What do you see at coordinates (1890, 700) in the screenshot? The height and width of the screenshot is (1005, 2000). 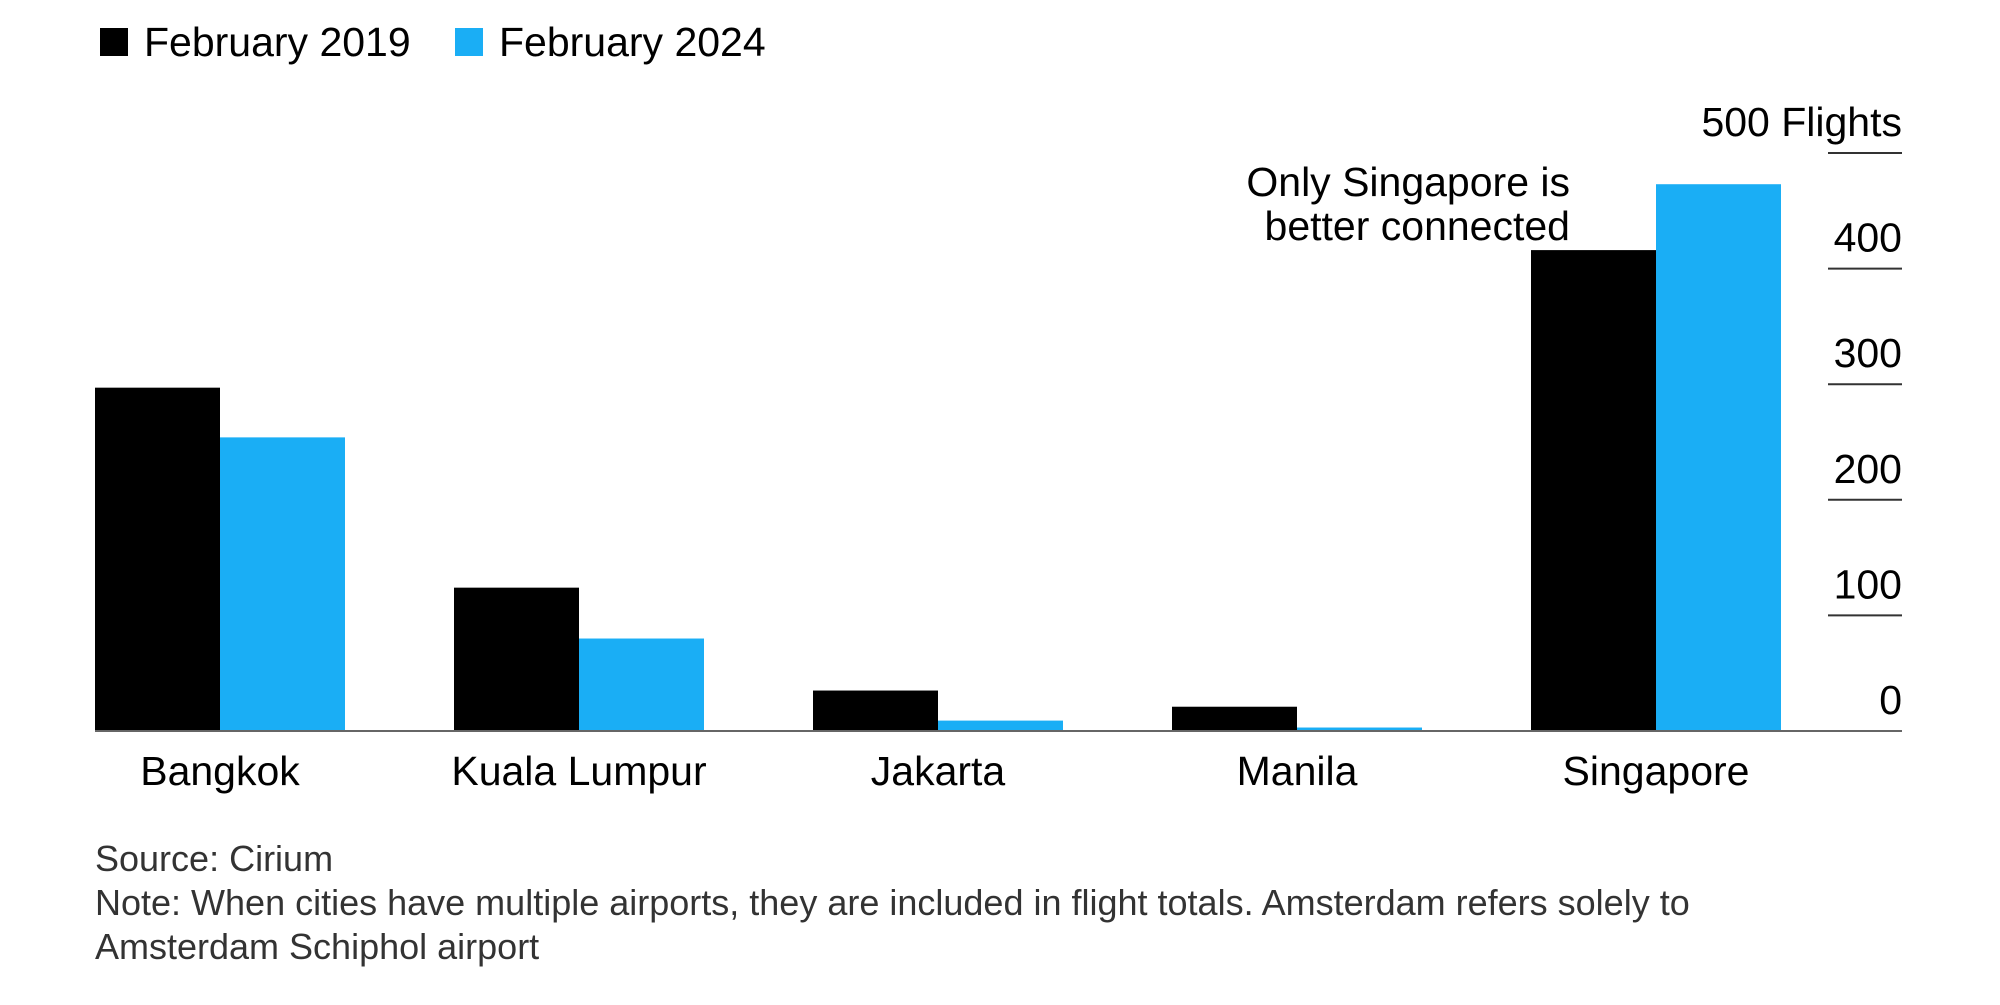 I see `y-tick-label: 0` at bounding box center [1890, 700].